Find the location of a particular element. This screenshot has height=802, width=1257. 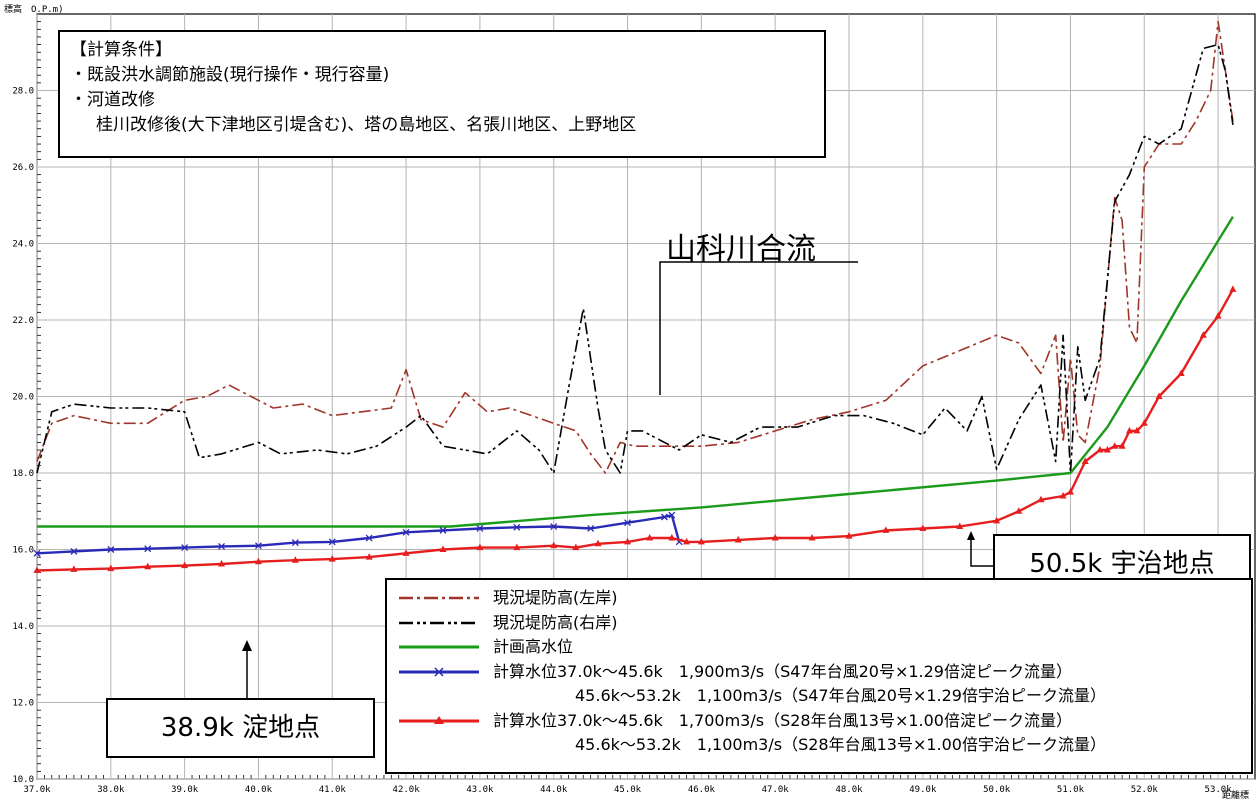

y-tick-label: 10.0 is located at coordinates (23, 780).